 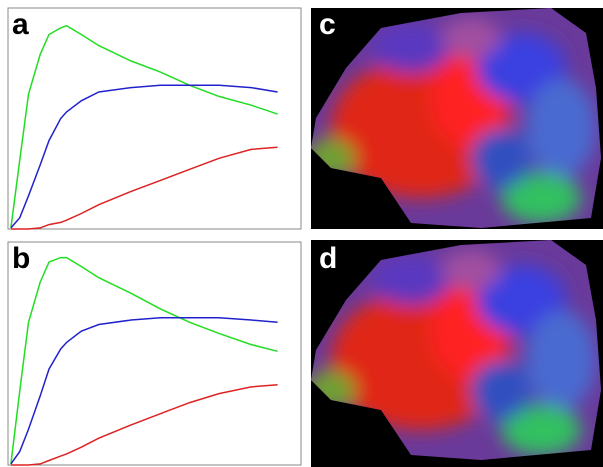 I want to click on panel-label: a, so click(x=20, y=24).